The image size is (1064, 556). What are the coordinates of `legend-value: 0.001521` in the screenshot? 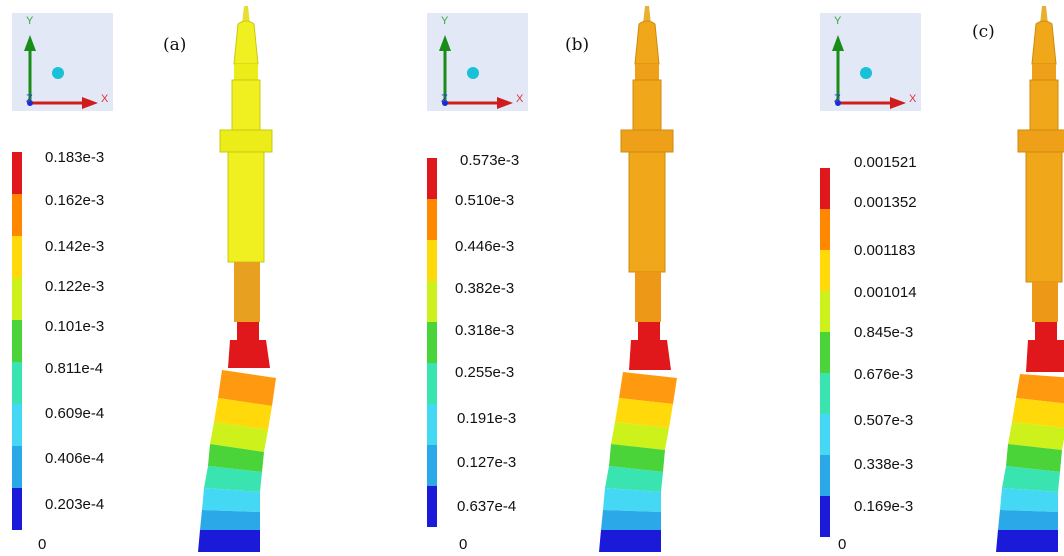 It's located at (885, 162).